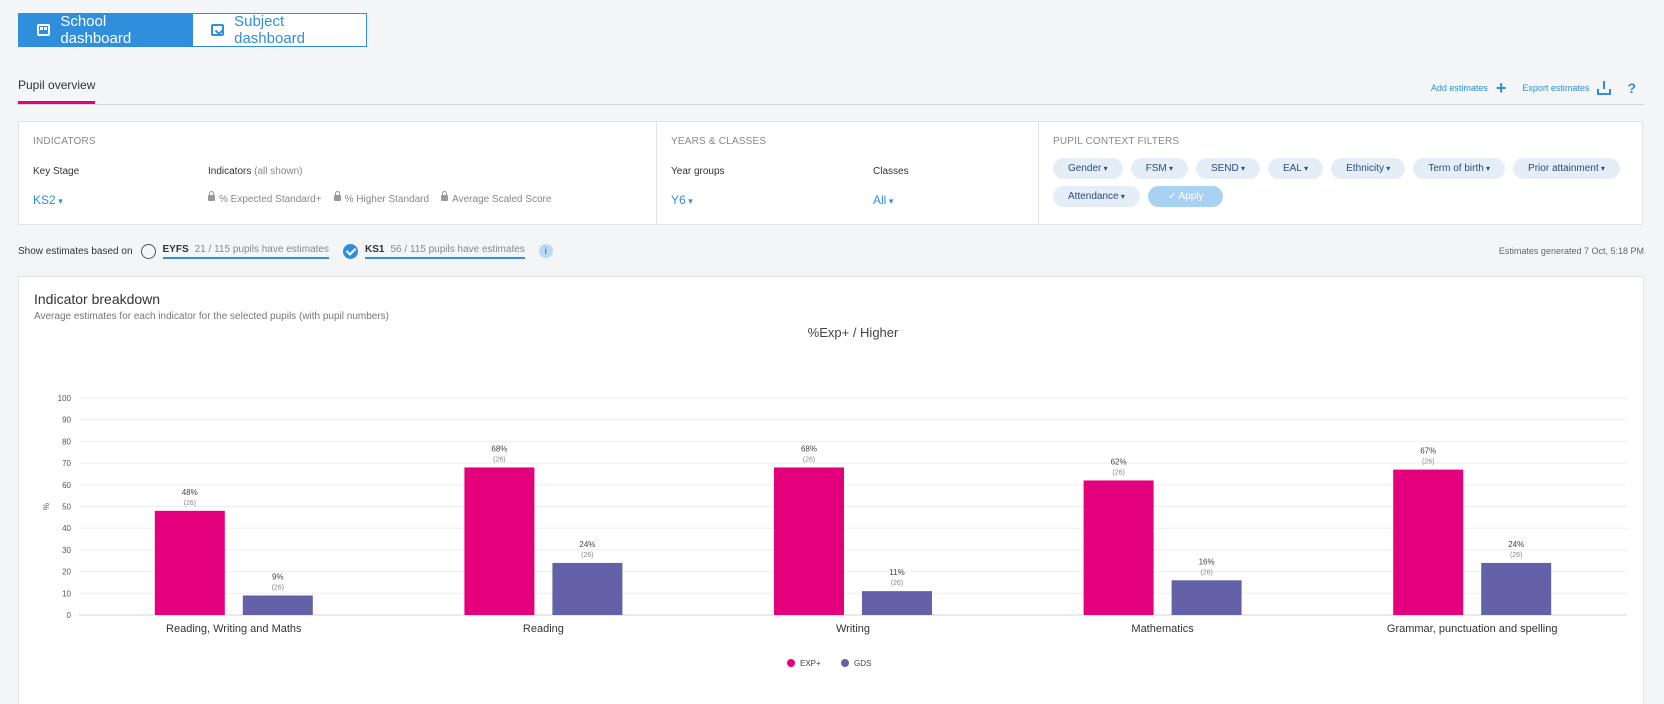 This screenshot has width=1664, height=704. I want to click on filter-ethnicity: Ethnicity, so click(1368, 168).